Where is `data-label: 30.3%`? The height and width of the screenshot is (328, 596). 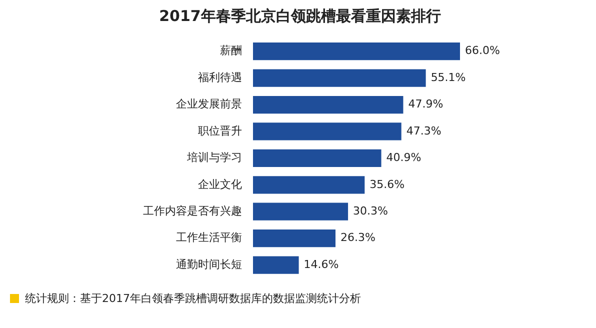
data-label: 30.3% is located at coordinates (370, 211).